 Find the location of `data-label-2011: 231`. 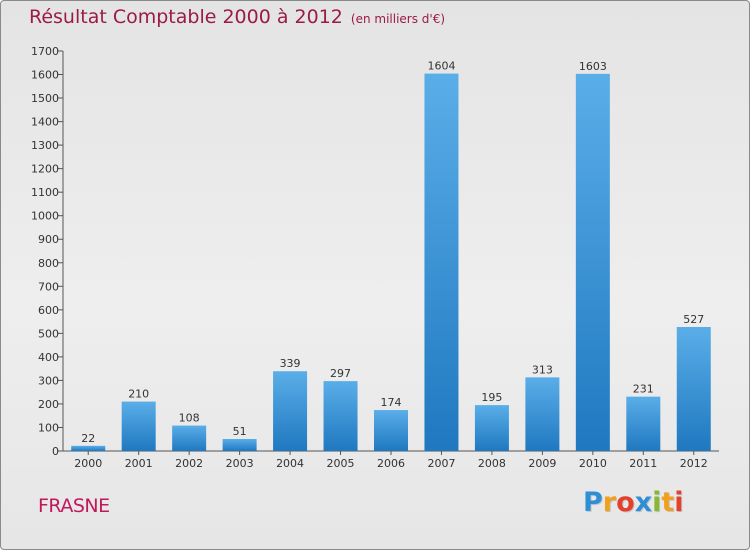

data-label-2011: 231 is located at coordinates (643, 389).